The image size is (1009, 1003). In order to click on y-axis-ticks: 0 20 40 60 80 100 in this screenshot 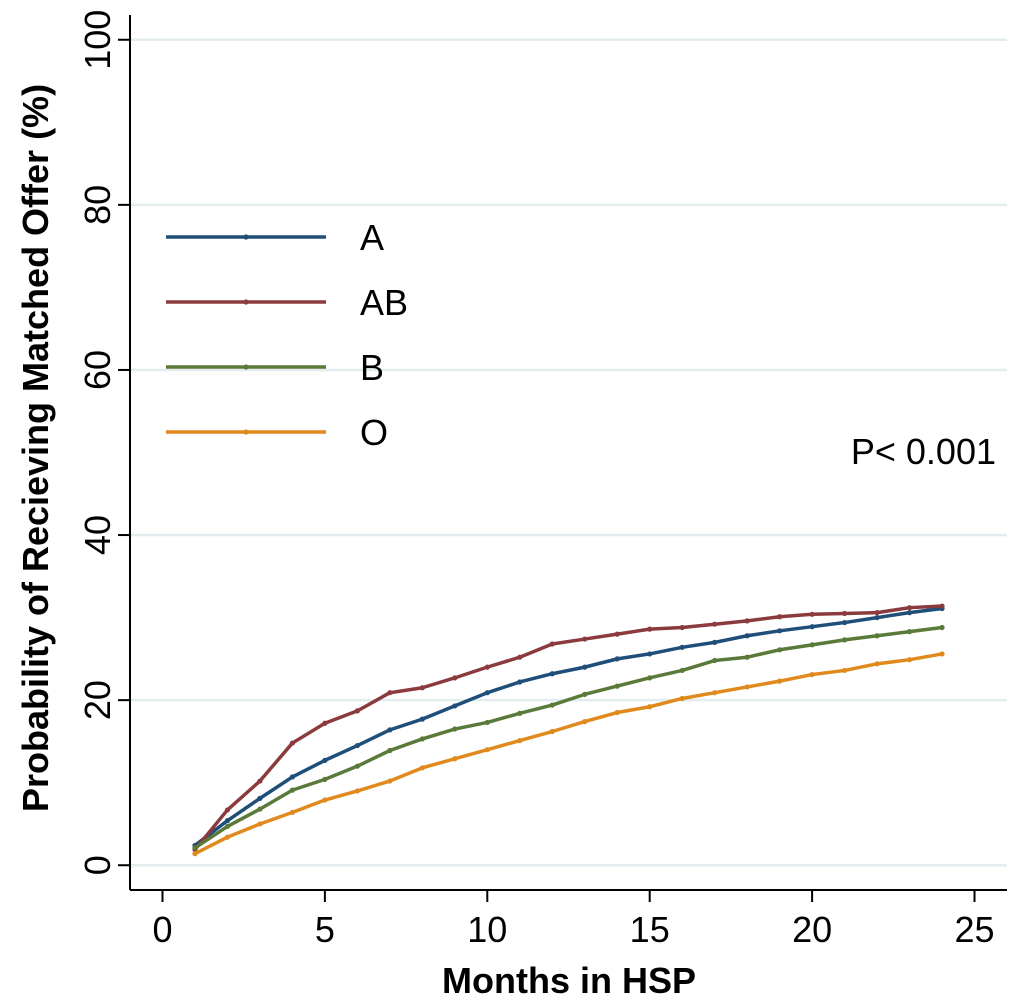, I will do `click(103, 442)`.